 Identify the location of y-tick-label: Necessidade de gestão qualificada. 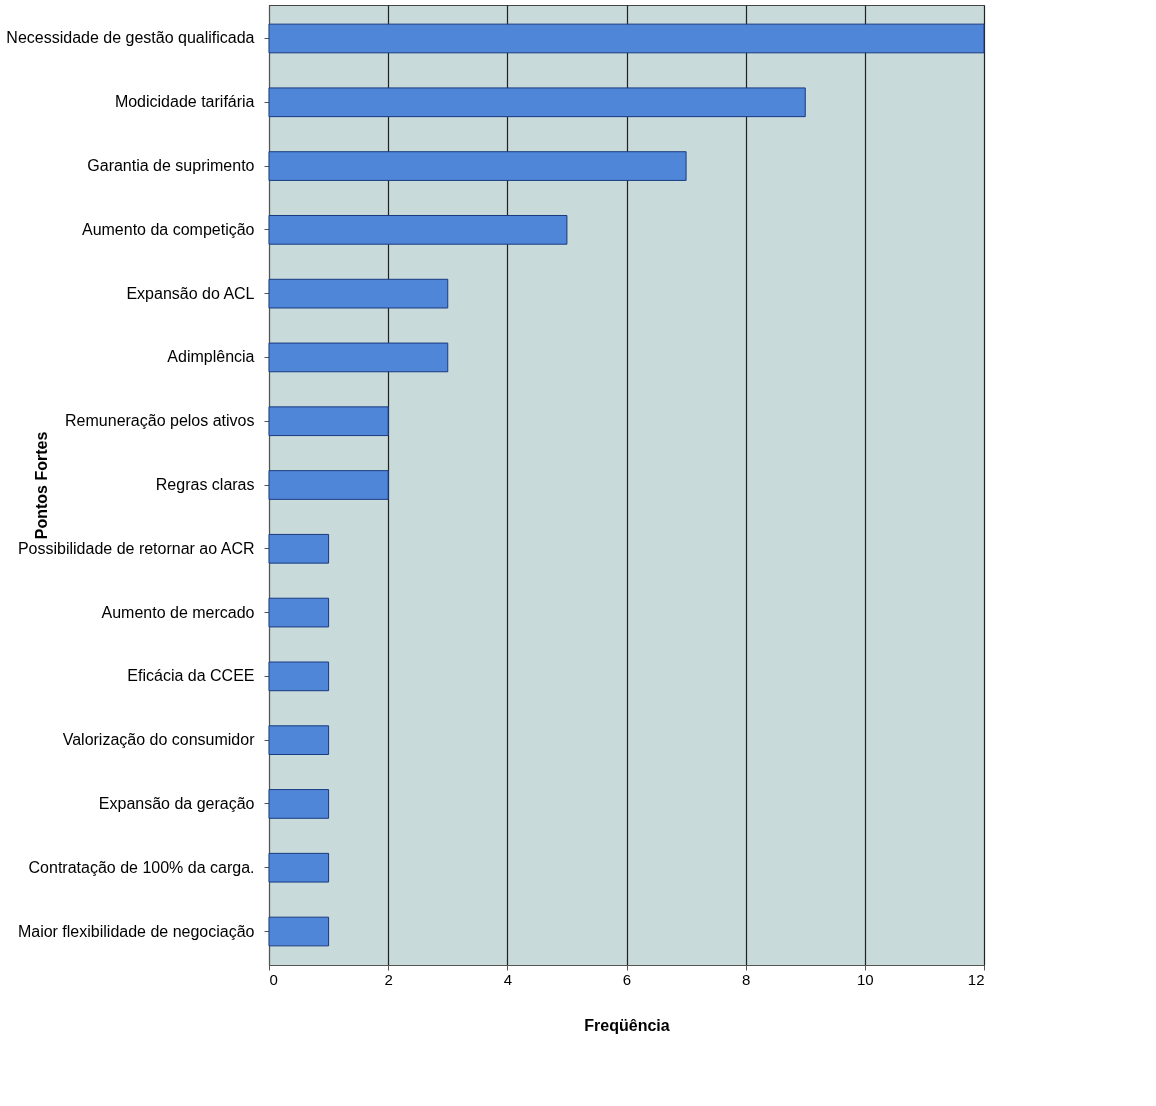
(130, 38).